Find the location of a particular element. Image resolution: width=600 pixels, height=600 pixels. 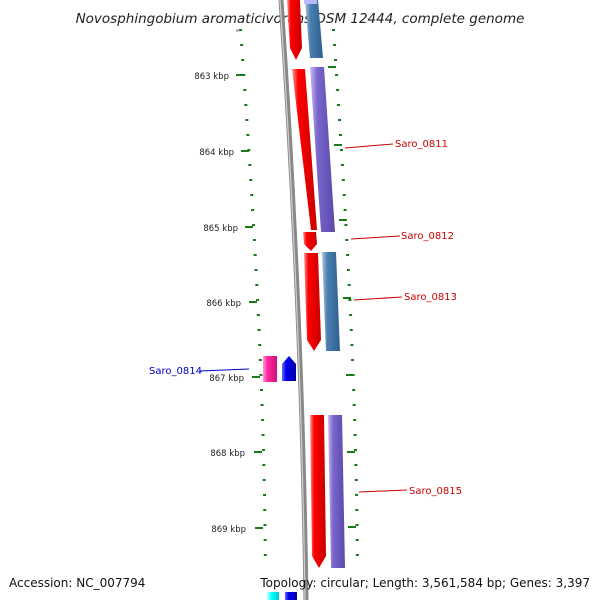

accession-text: Accession: NC_007794 is located at coordinates (77, 583).